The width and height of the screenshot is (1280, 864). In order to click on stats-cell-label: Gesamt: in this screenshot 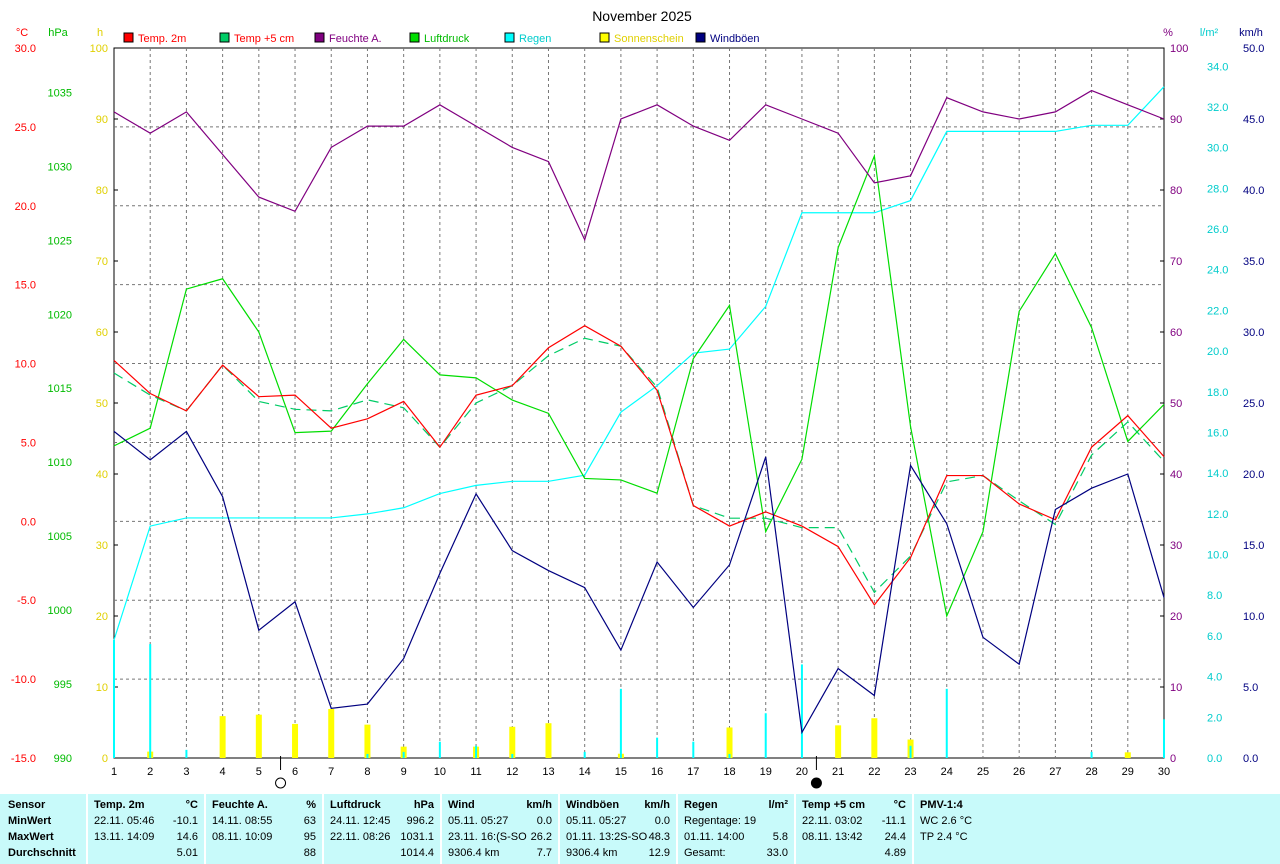, I will do `click(705, 853)`.